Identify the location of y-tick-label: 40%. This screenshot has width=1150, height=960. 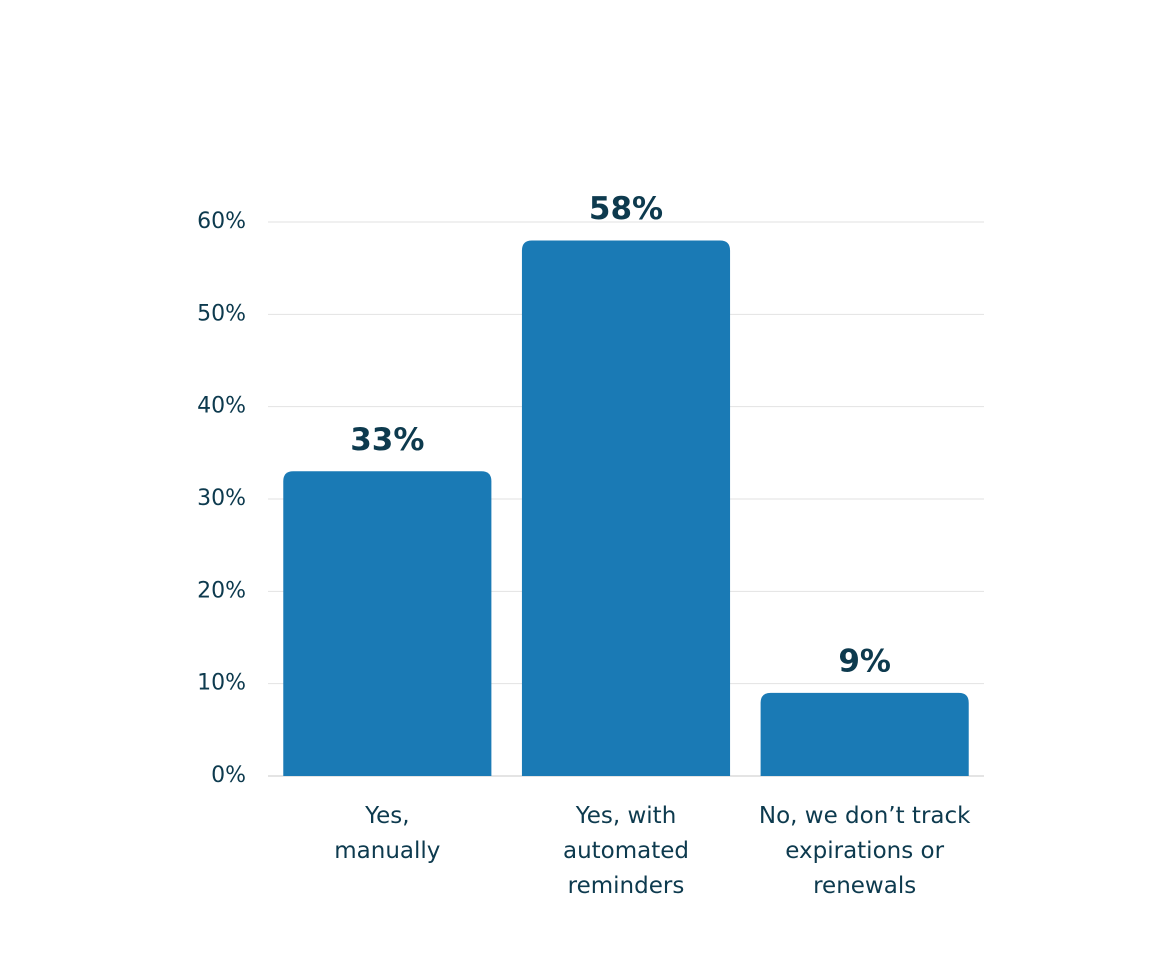
(221, 406).